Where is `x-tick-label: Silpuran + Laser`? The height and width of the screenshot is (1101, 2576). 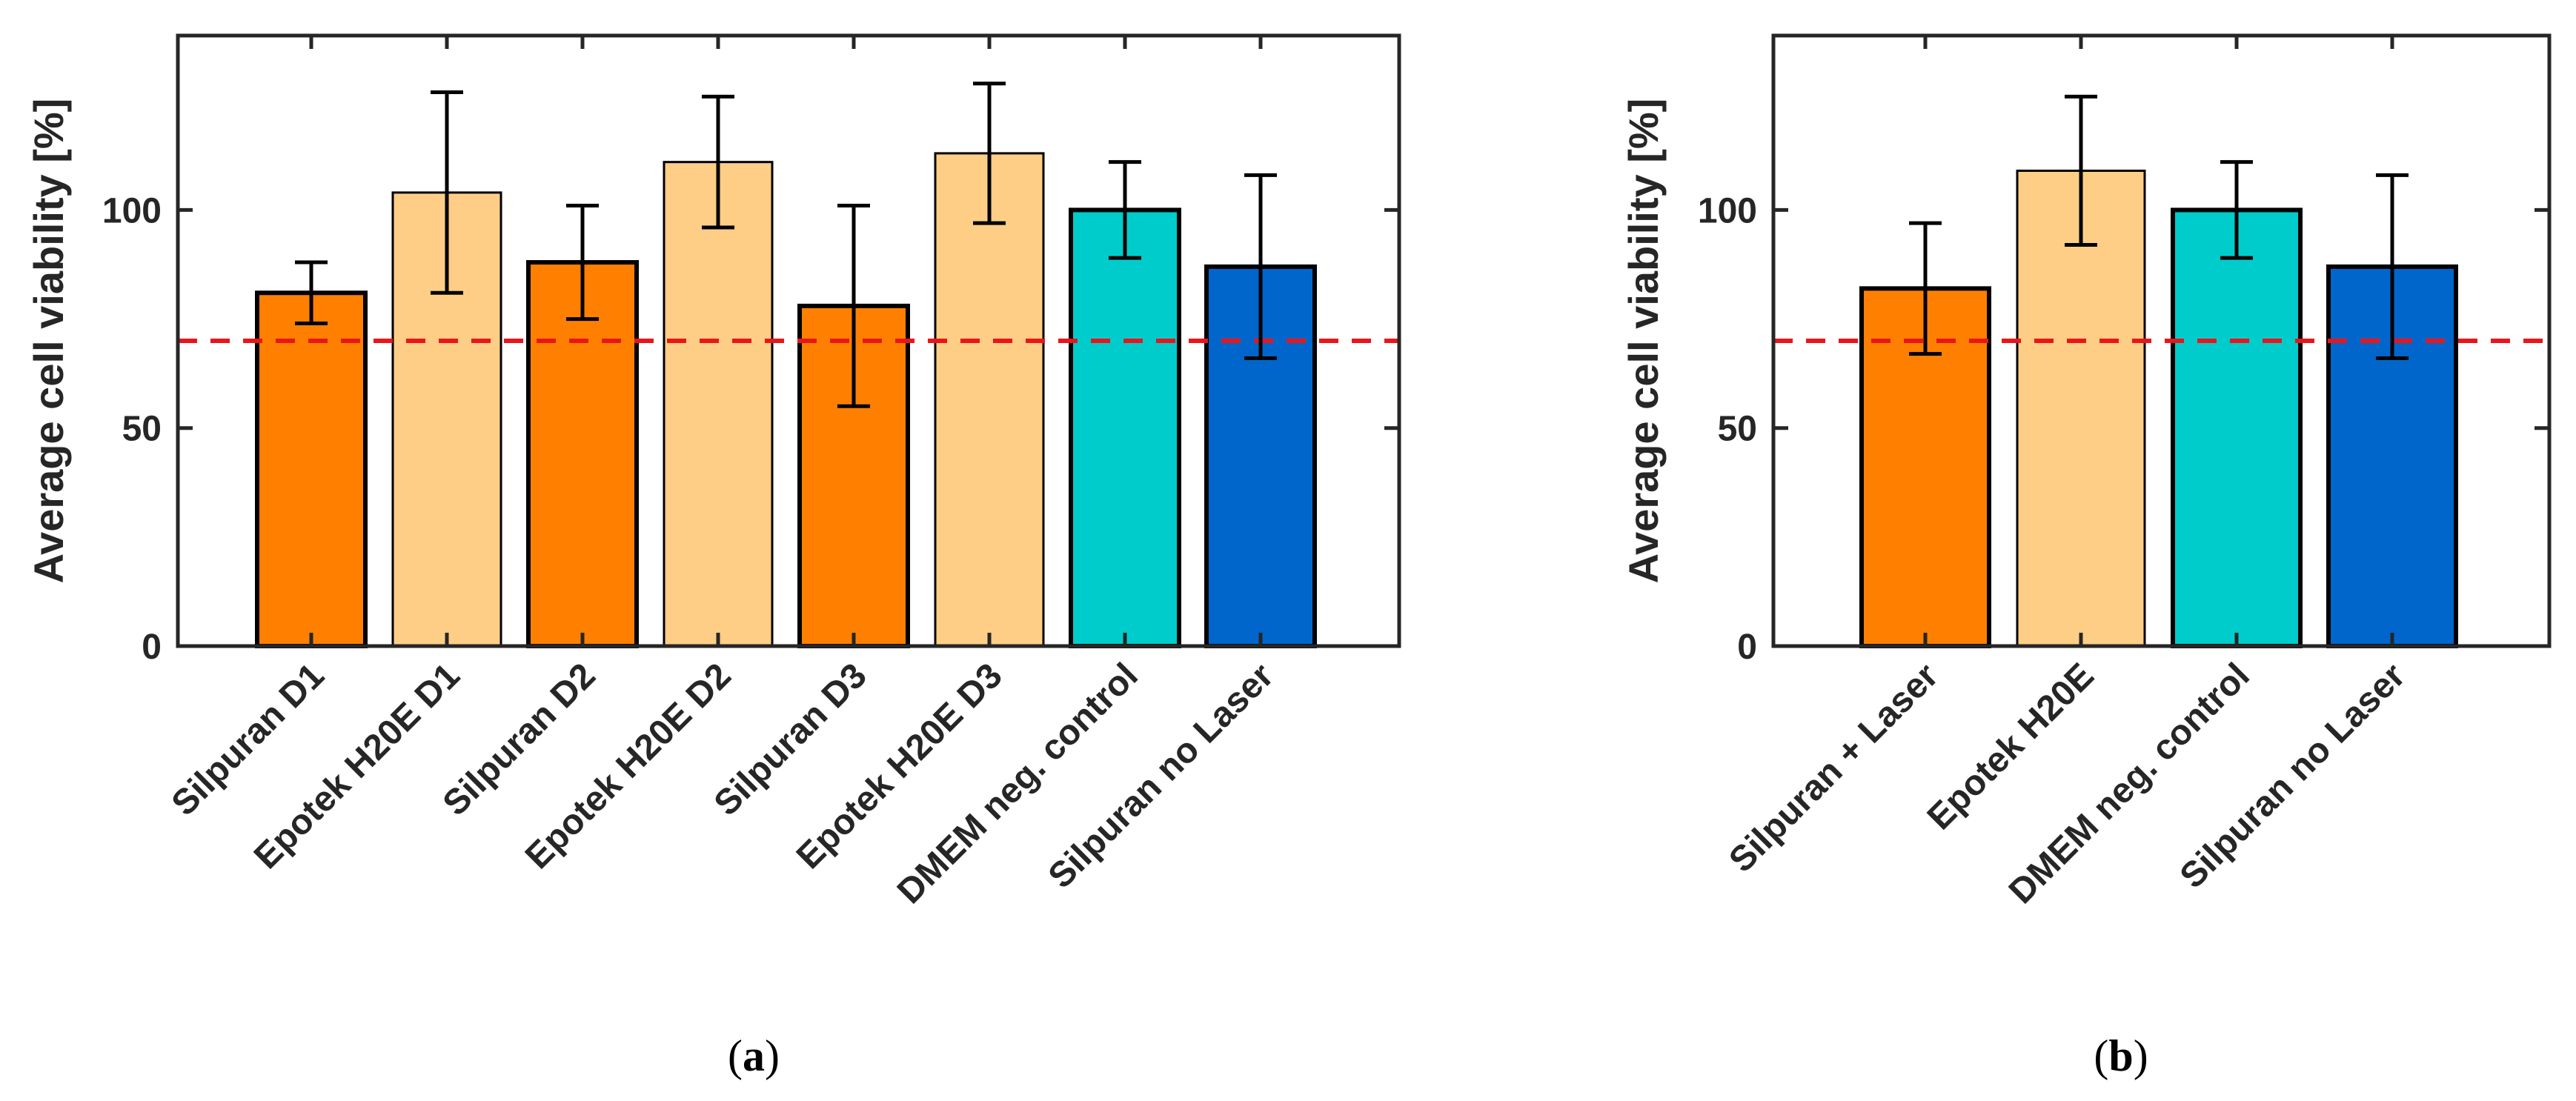 x-tick-label: Silpuran + Laser is located at coordinates (1834, 768).